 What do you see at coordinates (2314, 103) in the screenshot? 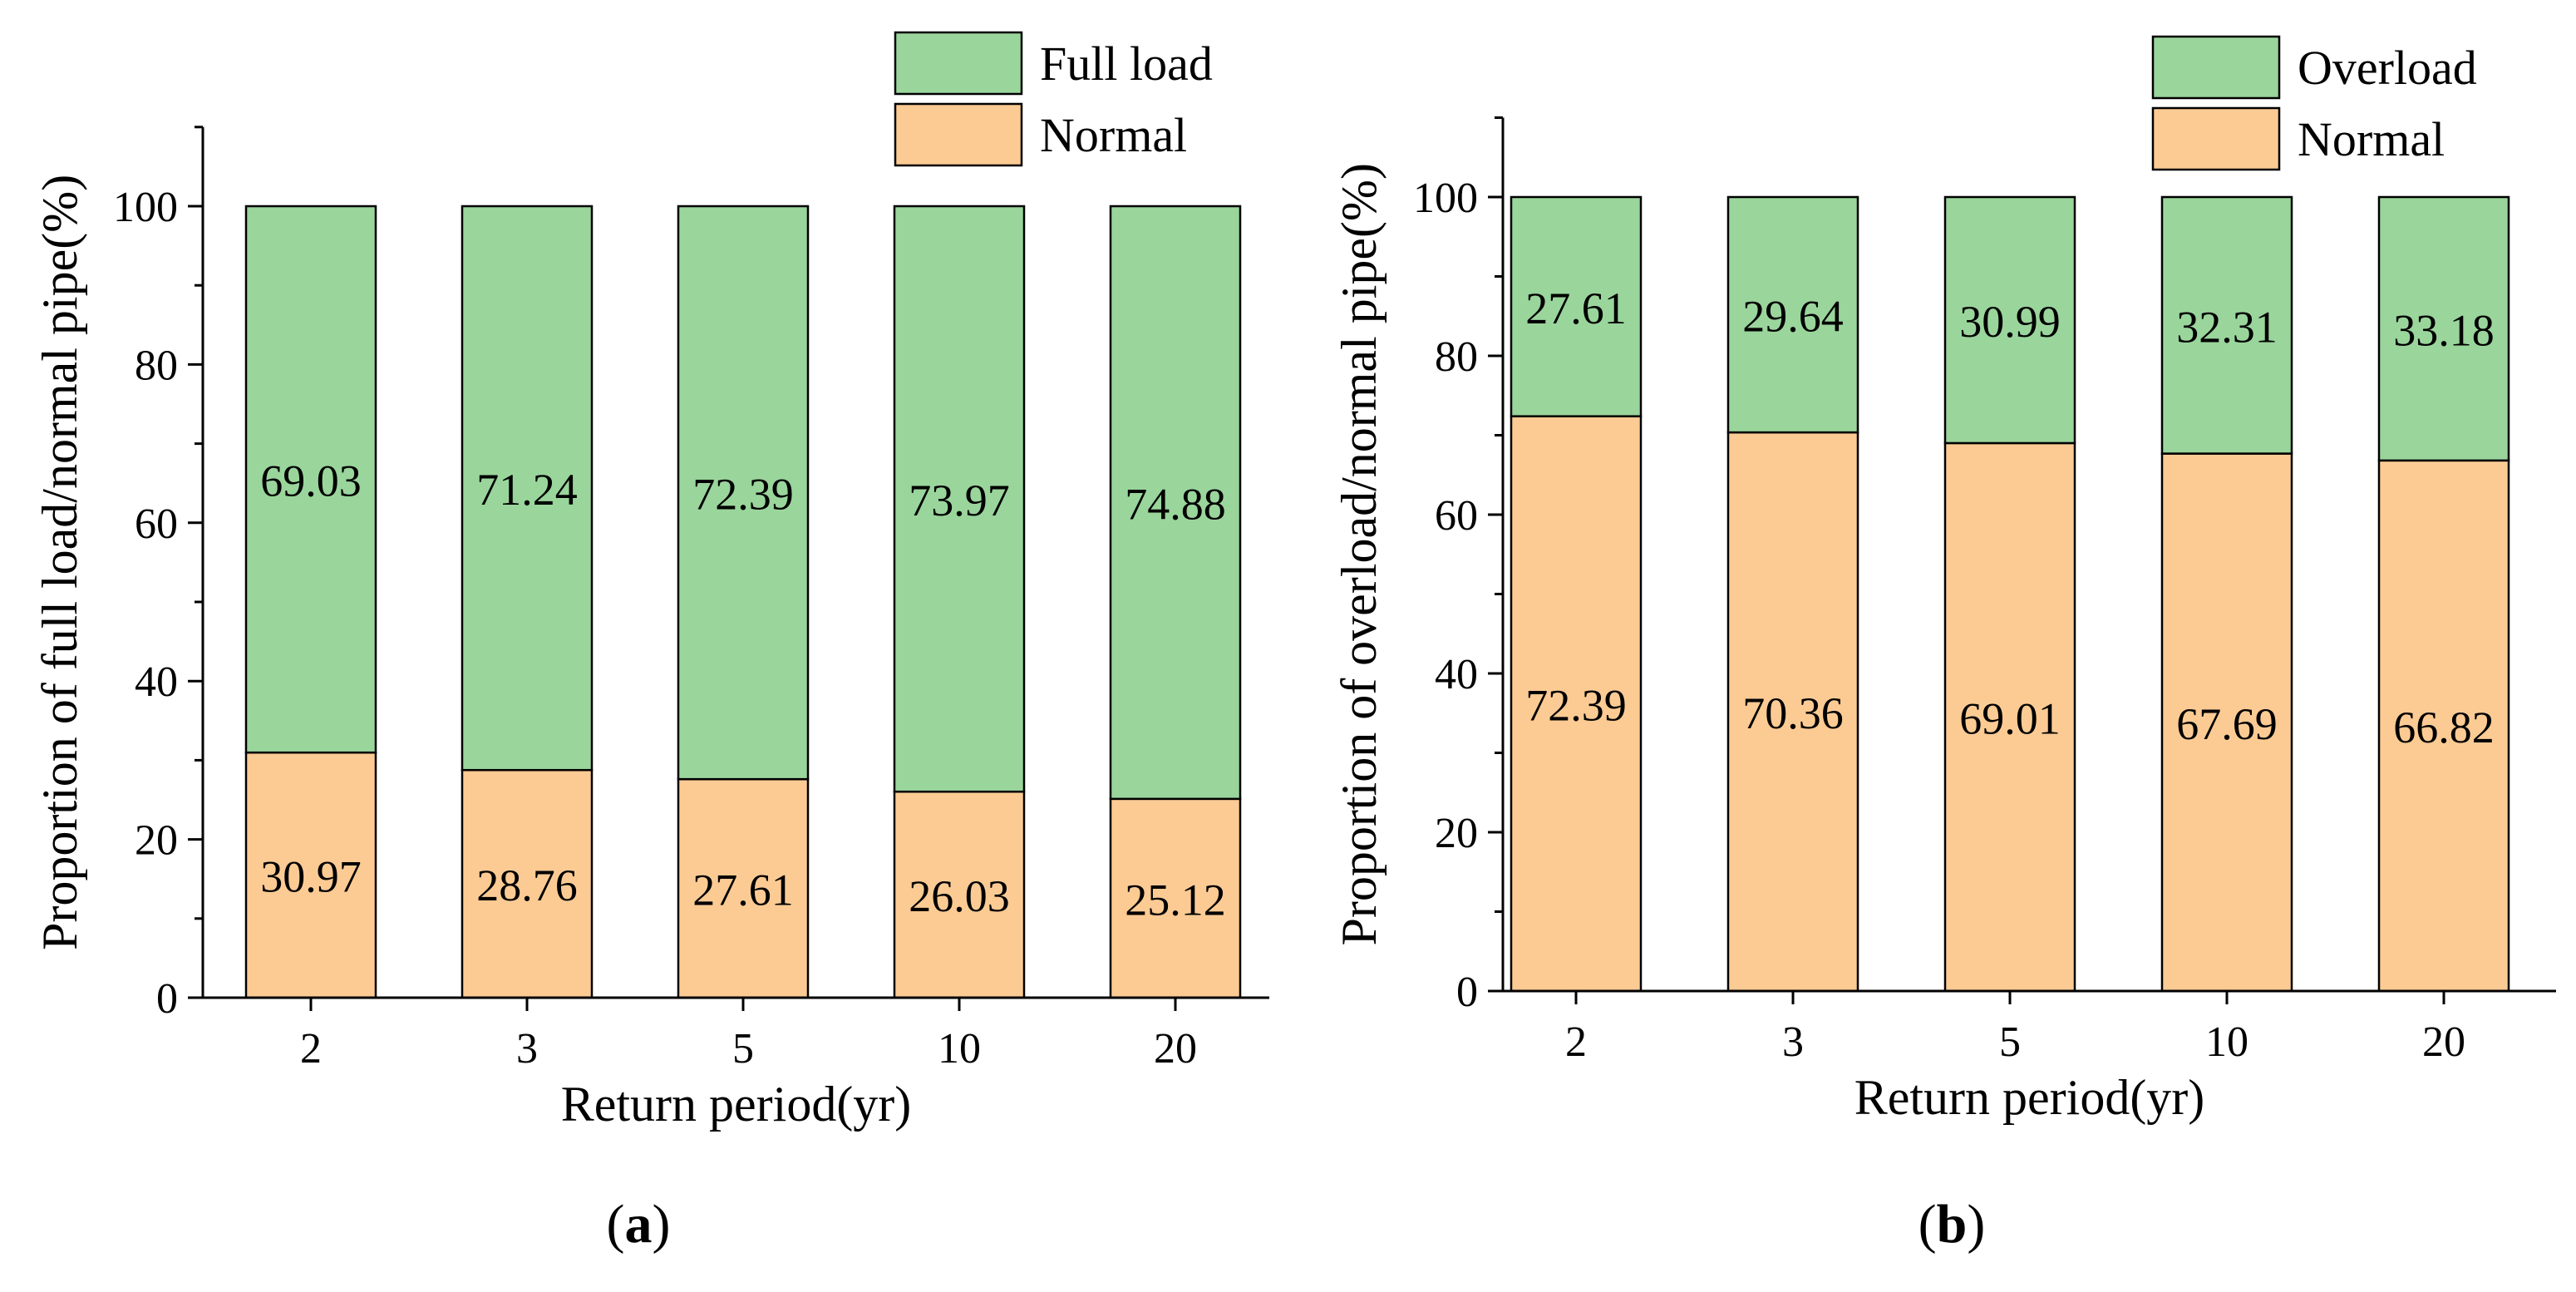
I see `legend: Overload Normal` at bounding box center [2314, 103].